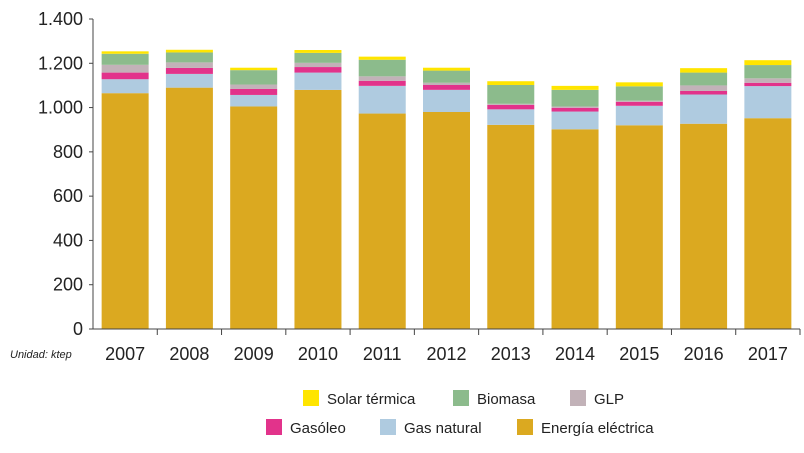  I want to click on bar-stack-2015, so click(639, 206).